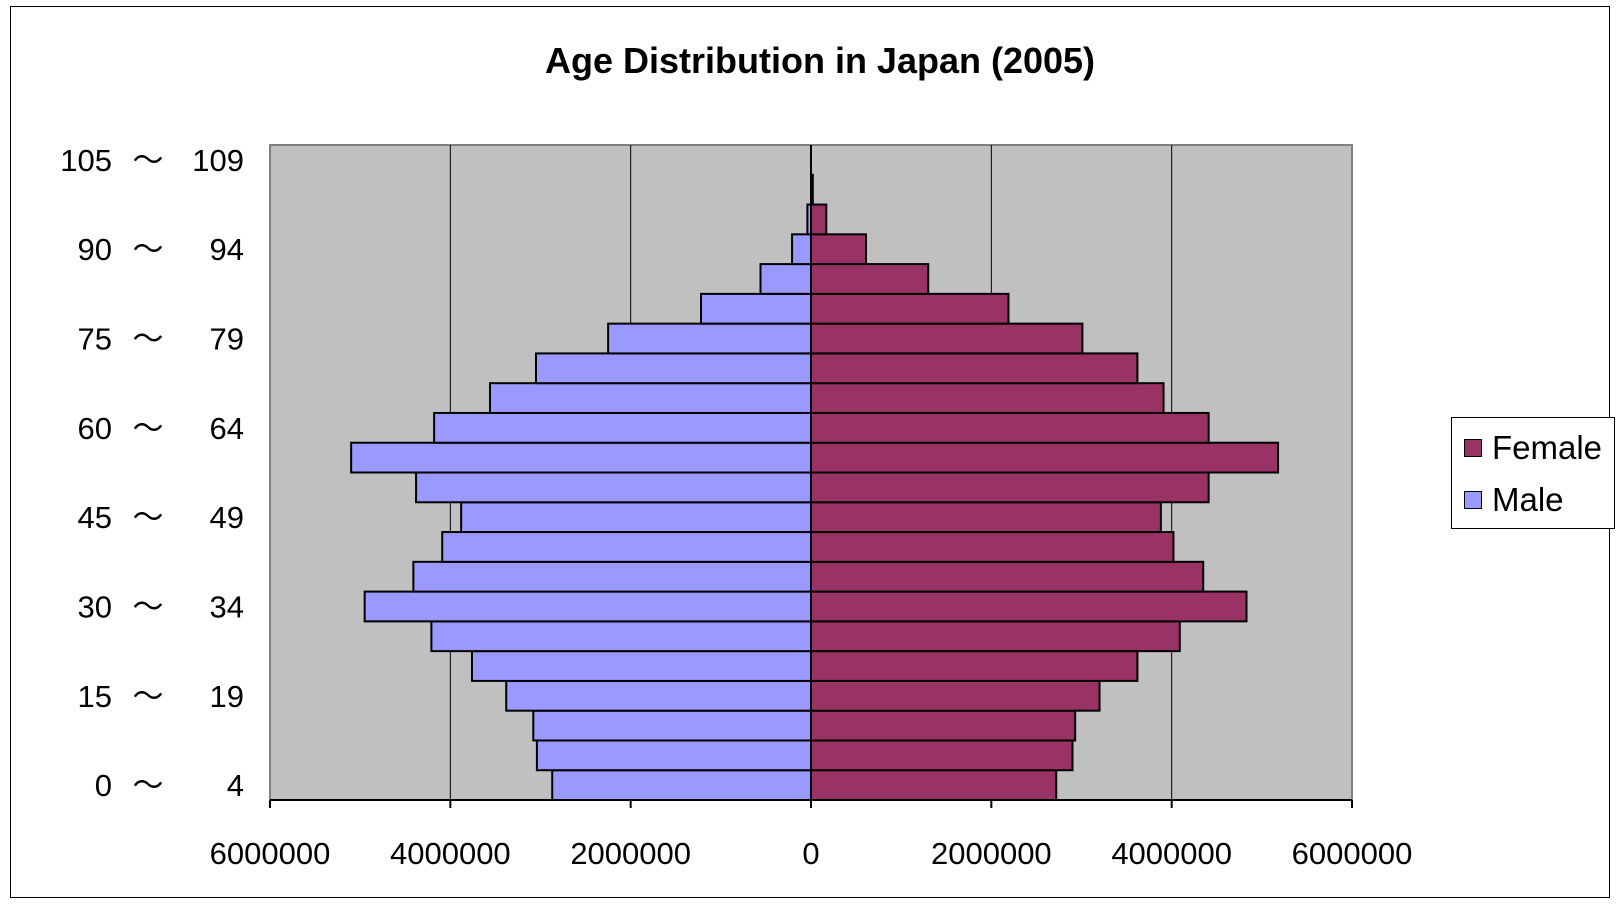 This screenshot has width=1619, height=904. What do you see at coordinates (227, 696) in the screenshot?
I see `y-tick-label-high: 19` at bounding box center [227, 696].